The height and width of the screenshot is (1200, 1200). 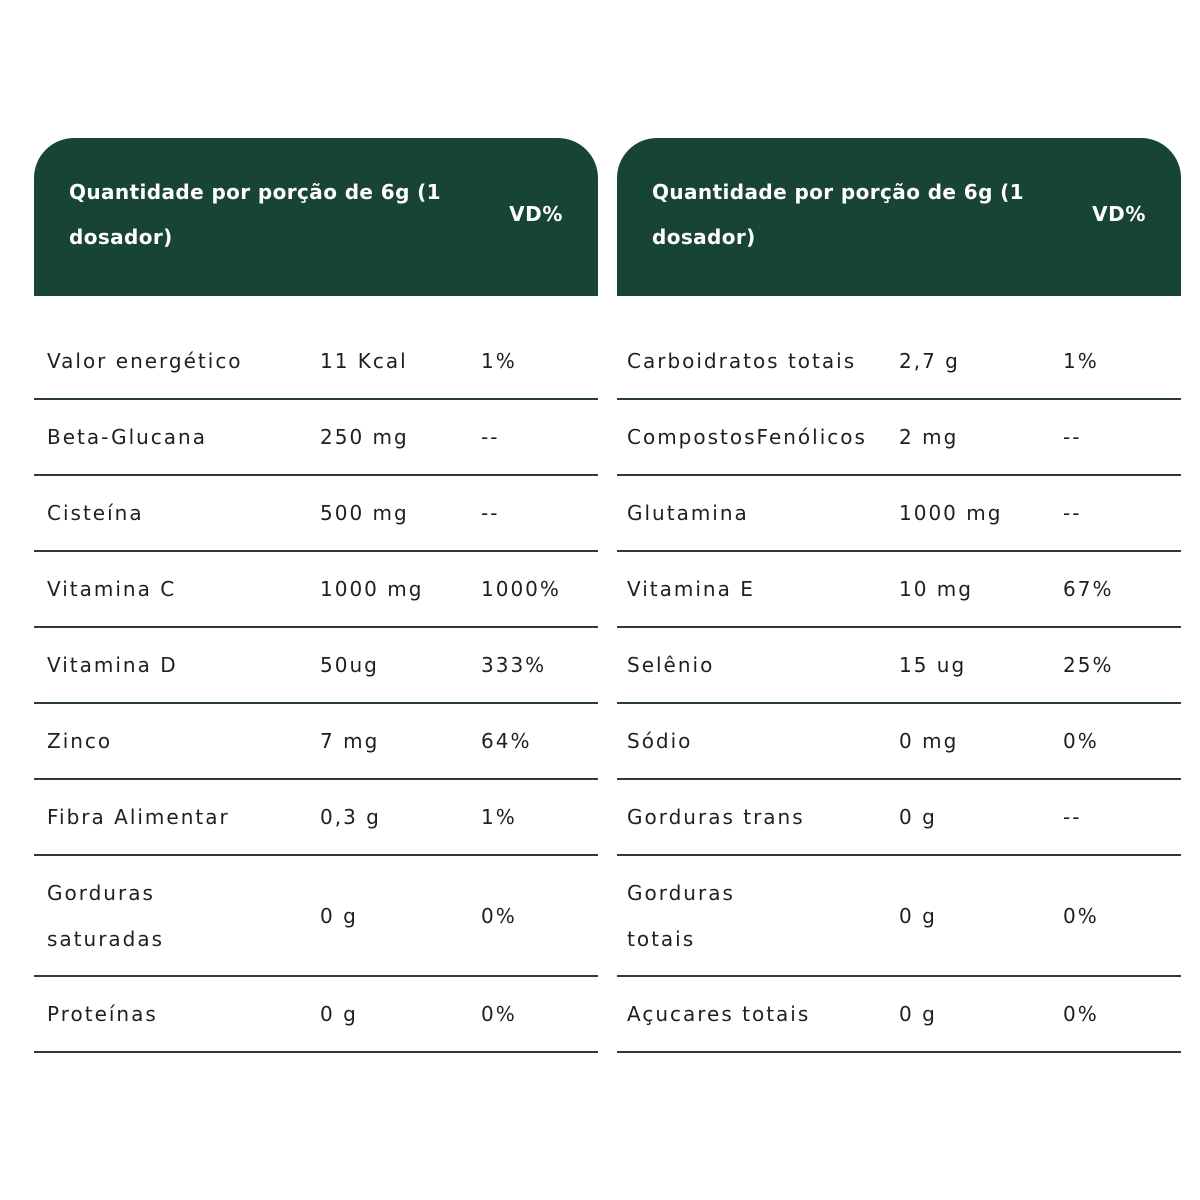 I want to click on nutrient-name: Gorduras saturadas, so click(x=106, y=915).